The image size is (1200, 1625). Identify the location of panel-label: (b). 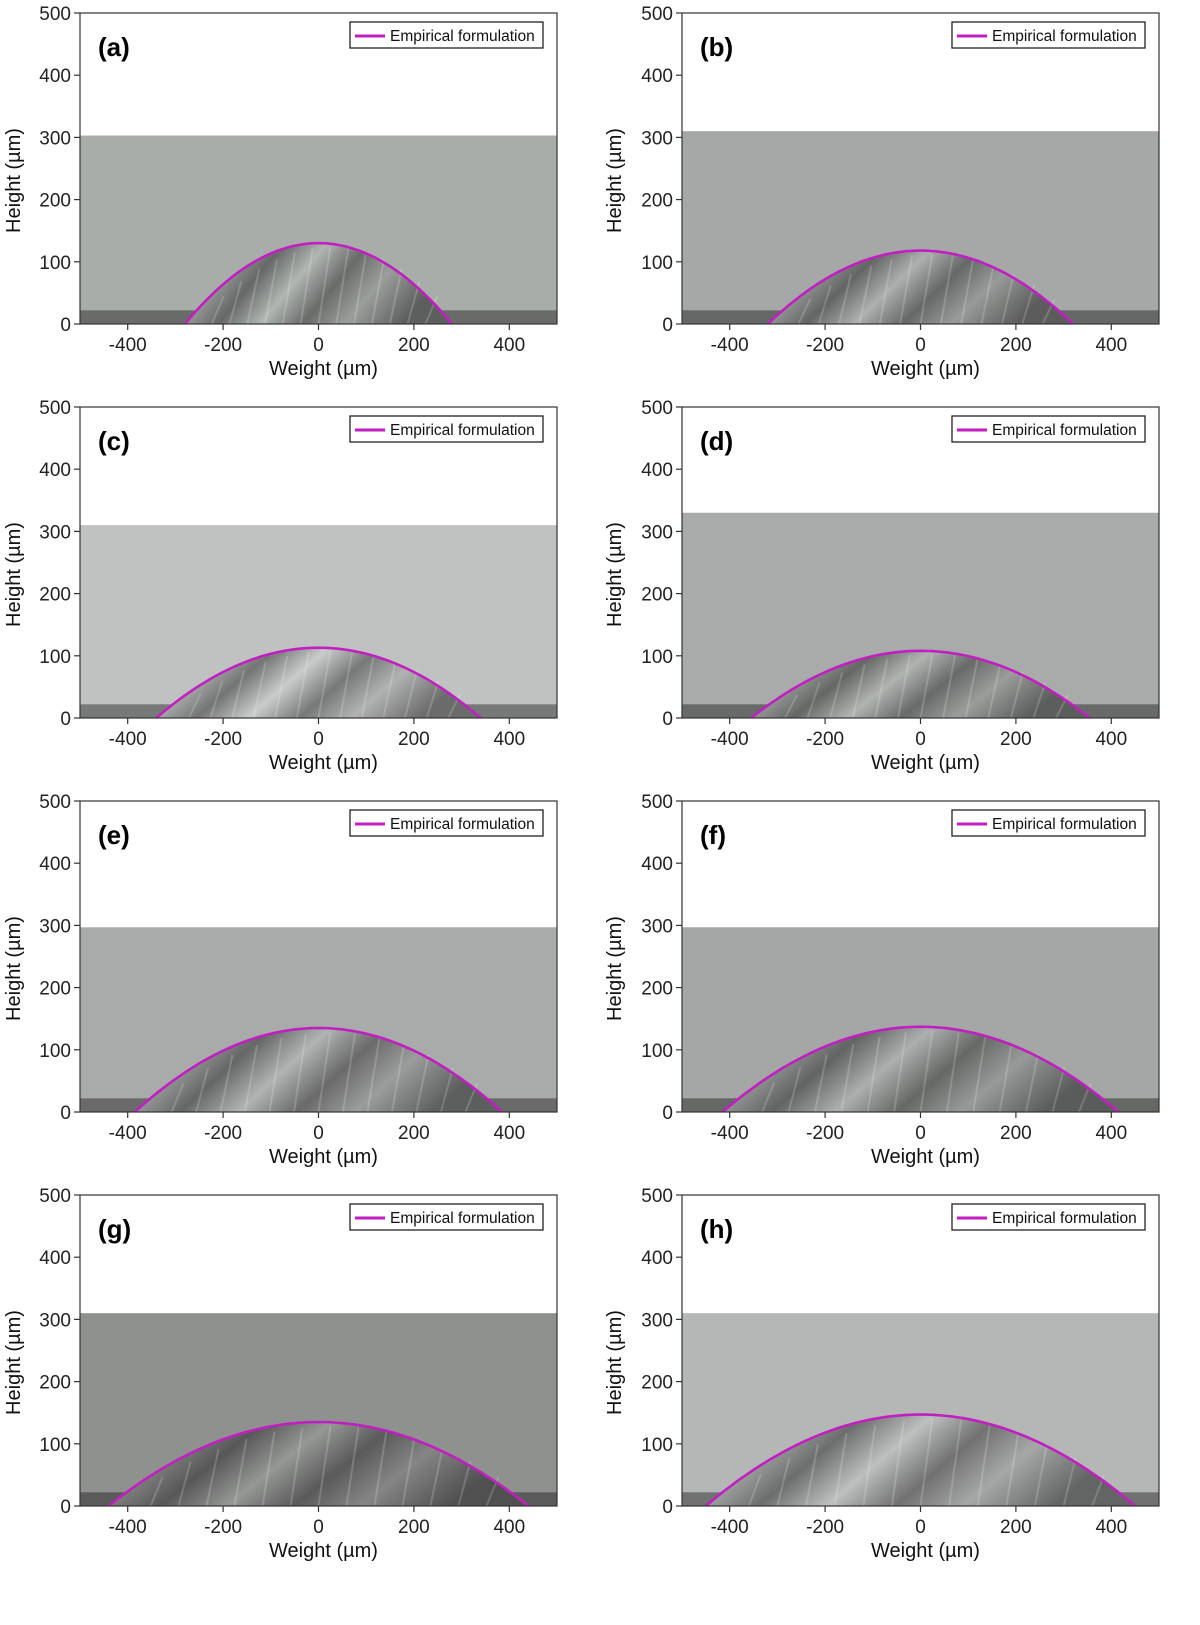
(716, 47).